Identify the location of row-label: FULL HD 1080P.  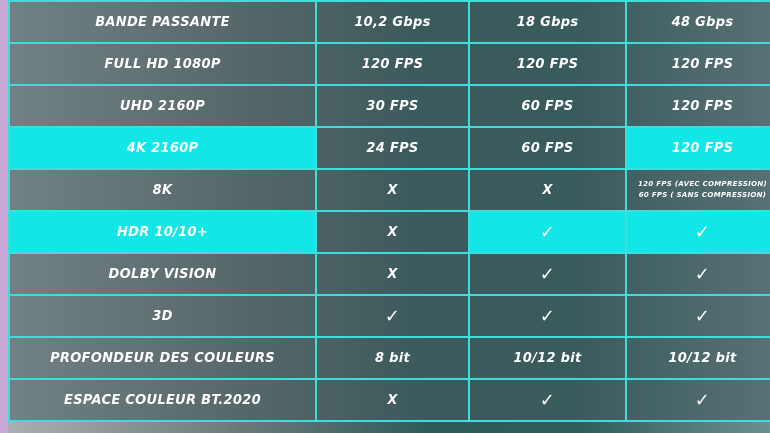
(162, 64).